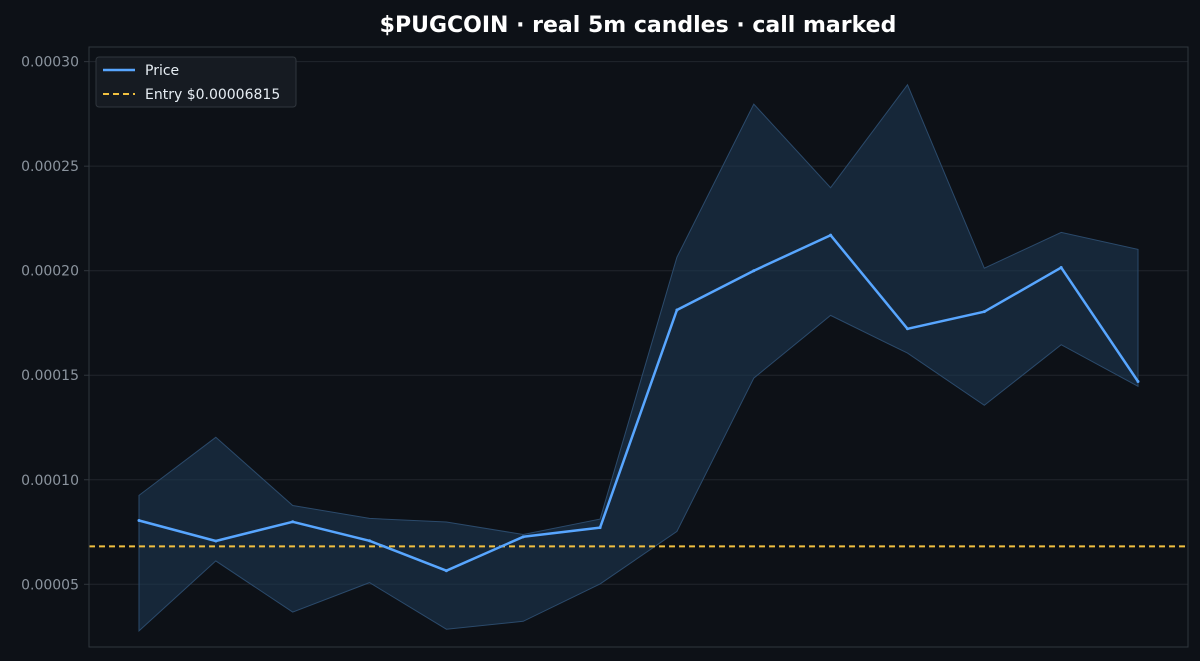  I want to click on y-tick-label: 0.00015, so click(50, 376).